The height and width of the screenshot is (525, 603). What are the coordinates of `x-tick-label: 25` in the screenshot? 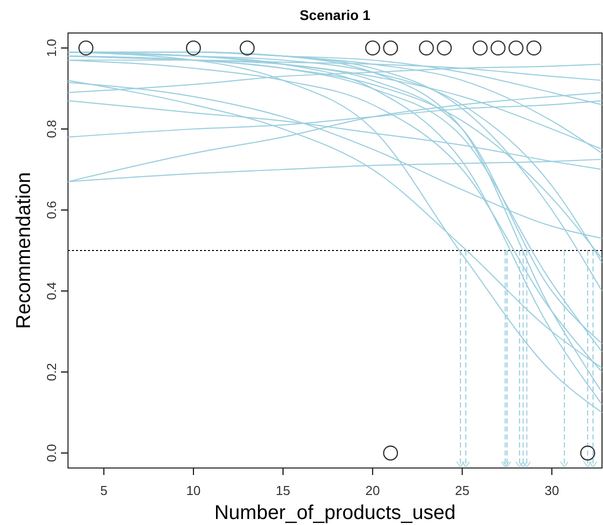 It's located at (462, 490).